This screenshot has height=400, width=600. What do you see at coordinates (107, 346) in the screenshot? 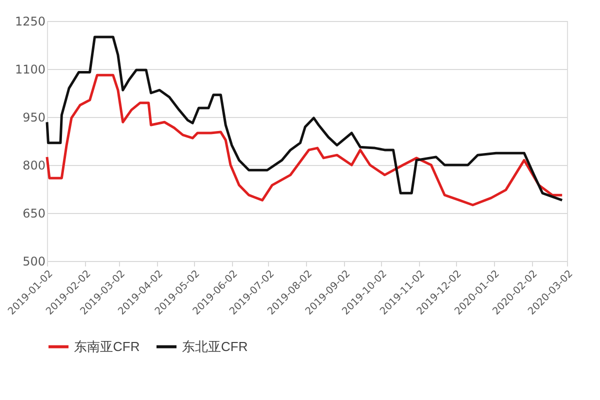
I see `legend-label: 东南亚CFR` at bounding box center [107, 346].